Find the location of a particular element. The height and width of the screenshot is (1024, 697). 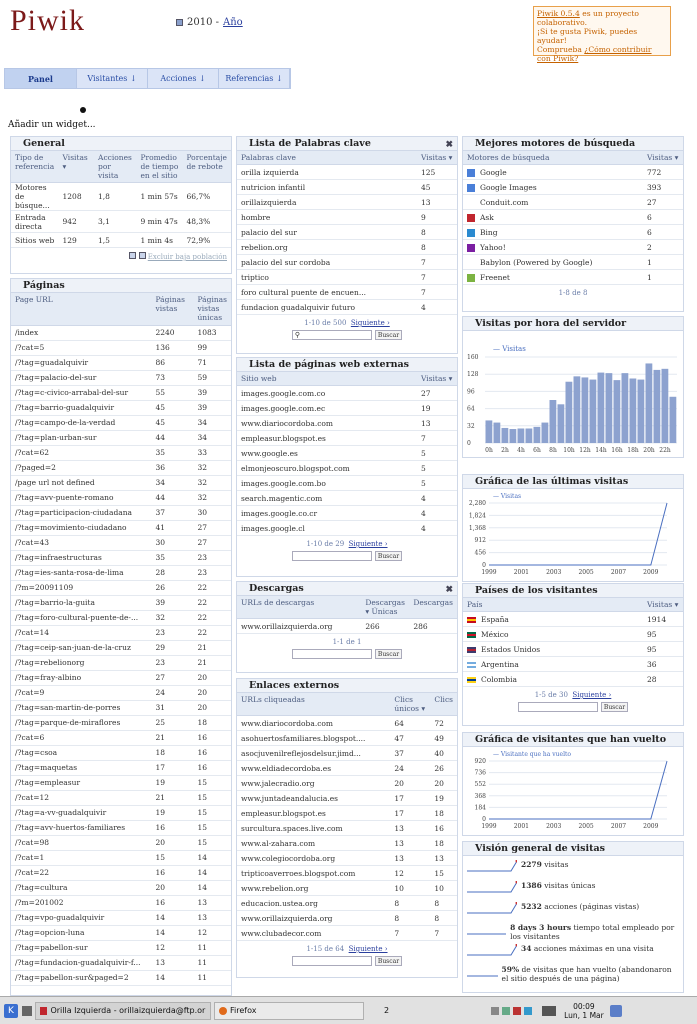

table-row: www.jalecradio.org 20 20 is located at coordinates (347, 783).